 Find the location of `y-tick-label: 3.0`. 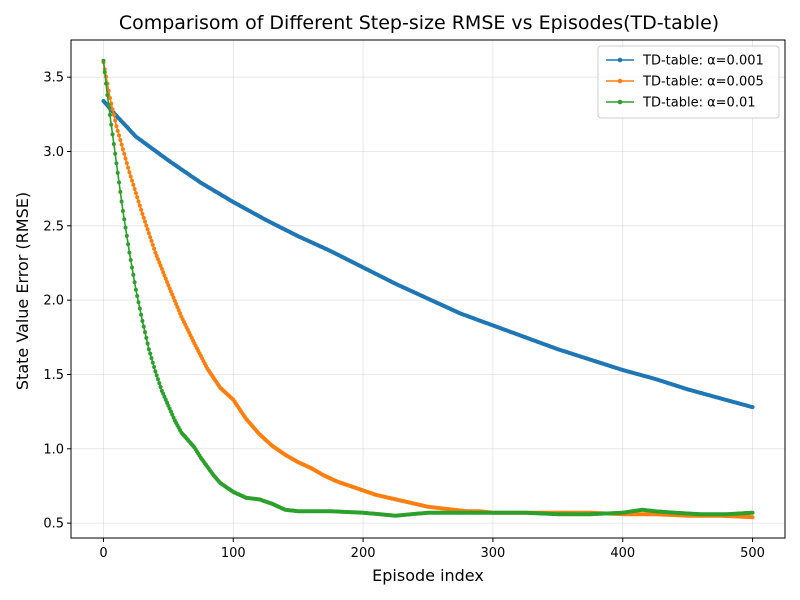

y-tick-label: 3.0 is located at coordinates (53, 152).